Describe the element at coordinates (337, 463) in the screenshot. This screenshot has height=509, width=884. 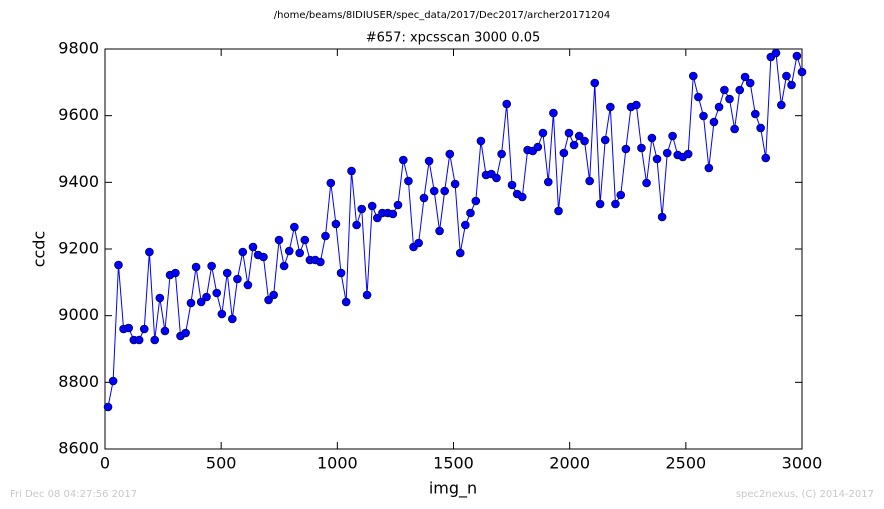
I see `x-tick-label: 1000` at that location.